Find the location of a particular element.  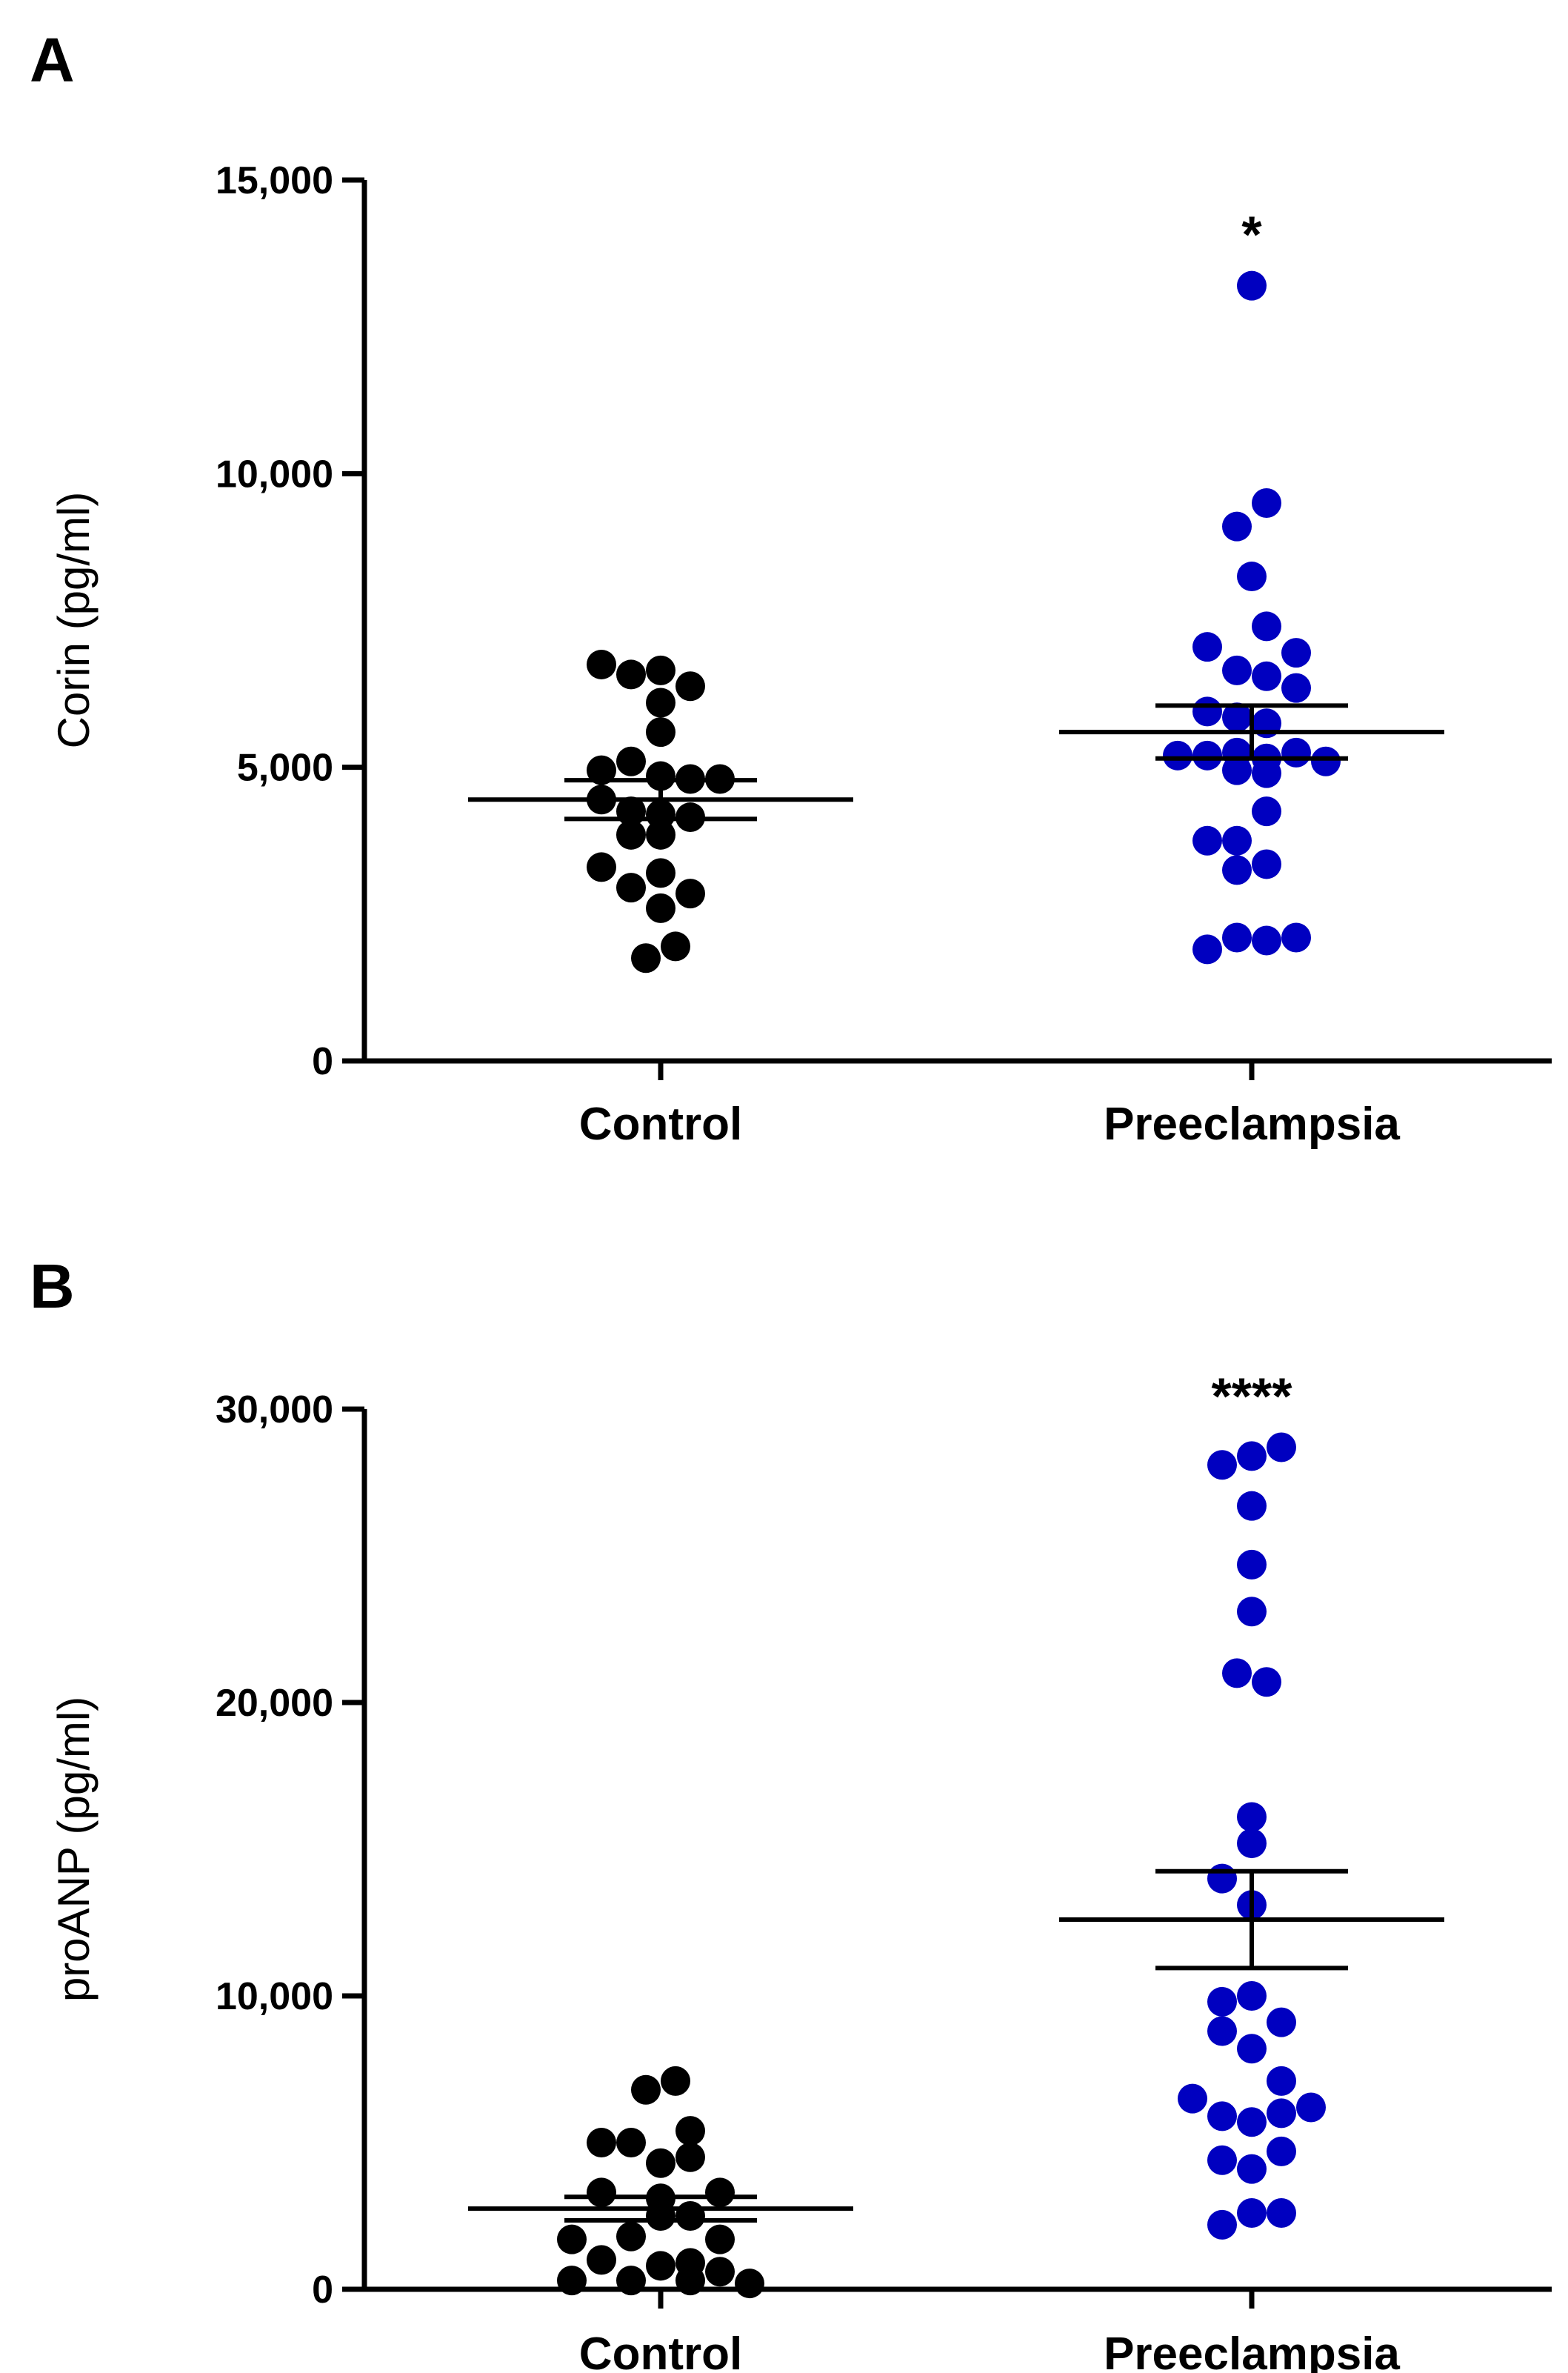

panel-a-y-tick-label: 15,000 is located at coordinates (274, 180).